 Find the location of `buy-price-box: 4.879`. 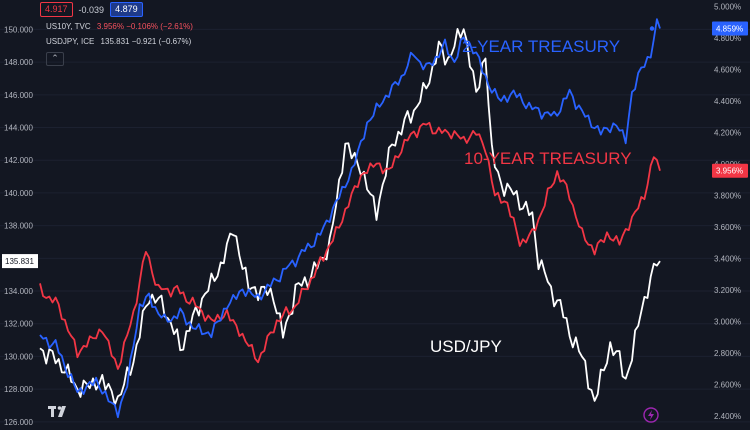

buy-price-box: 4.879 is located at coordinates (126, 9).